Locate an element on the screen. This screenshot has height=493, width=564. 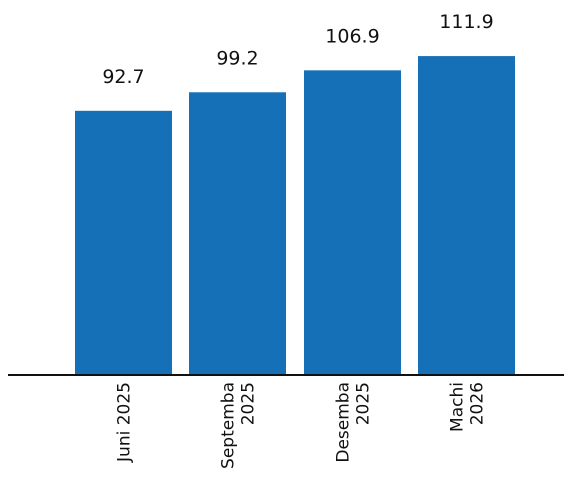
x-tick-label-3-line-1: Desemba is located at coordinates (344, 422).